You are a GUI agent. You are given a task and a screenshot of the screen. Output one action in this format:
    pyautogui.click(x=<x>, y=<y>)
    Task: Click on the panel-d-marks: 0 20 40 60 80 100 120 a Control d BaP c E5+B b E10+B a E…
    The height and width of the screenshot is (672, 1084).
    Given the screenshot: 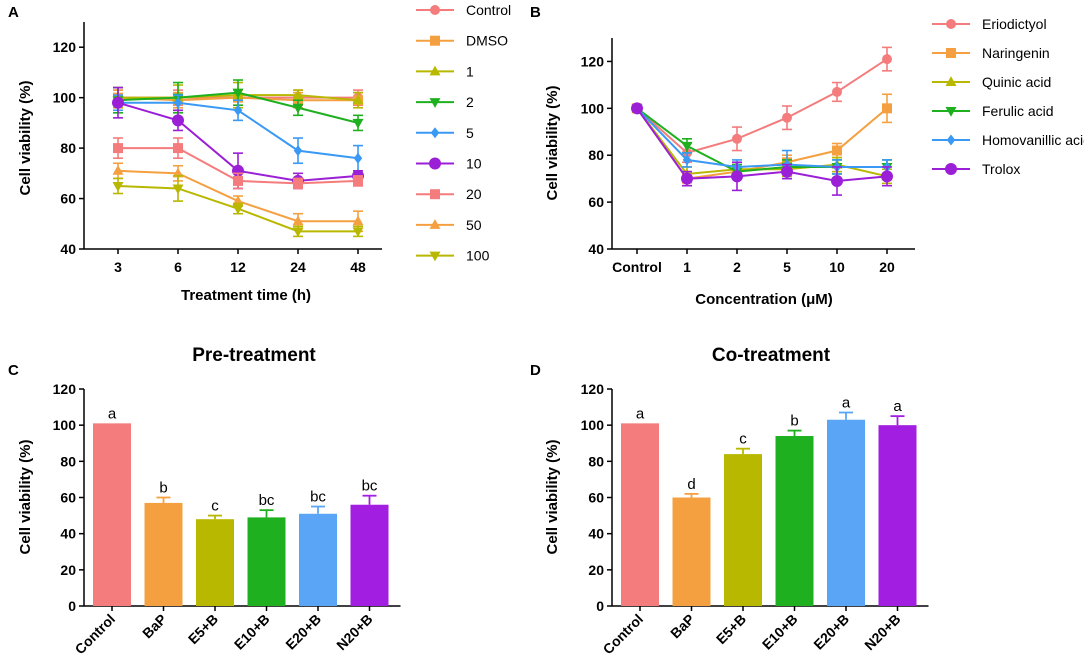 What is the action you would take?
    pyautogui.click(x=755, y=519)
    